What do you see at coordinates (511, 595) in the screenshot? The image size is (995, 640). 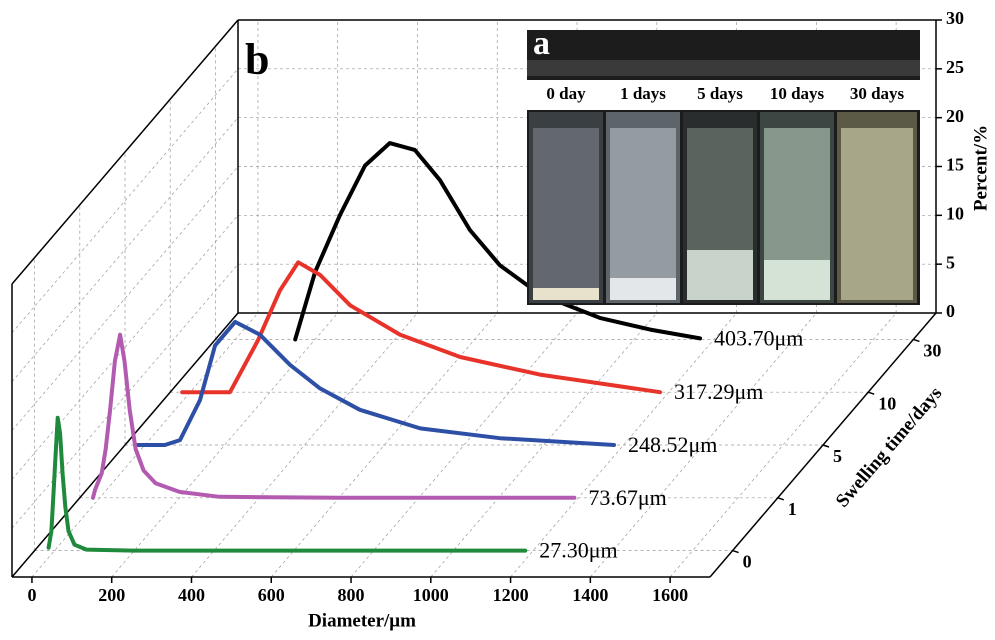 I see `x-tick-label: 1200` at bounding box center [511, 595].